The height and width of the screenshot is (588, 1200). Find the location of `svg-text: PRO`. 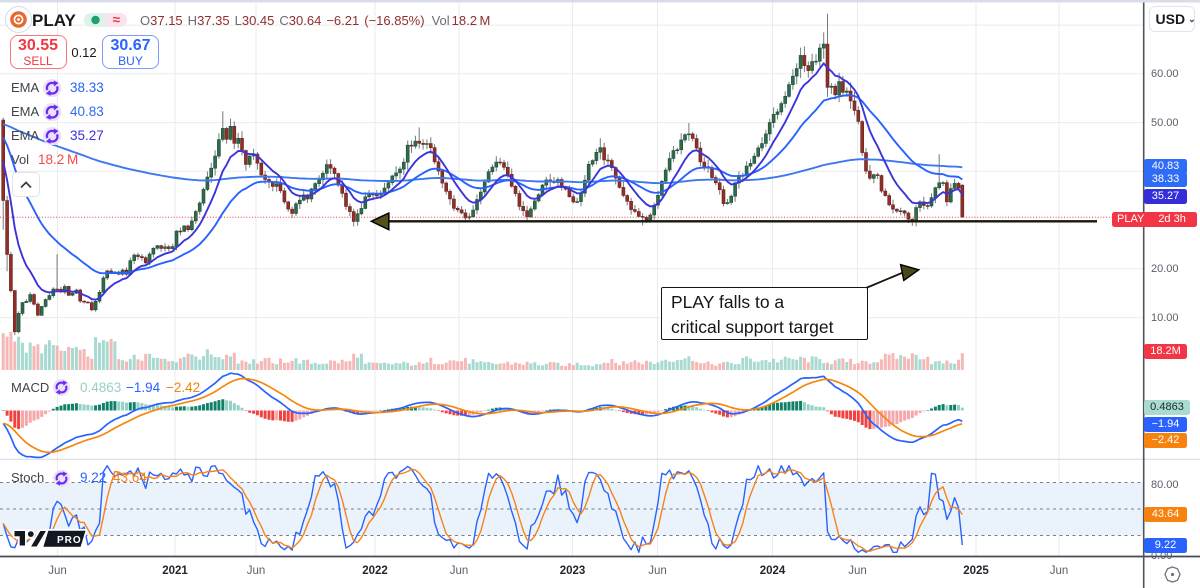

svg-text: PRO is located at coordinates (69, 540).